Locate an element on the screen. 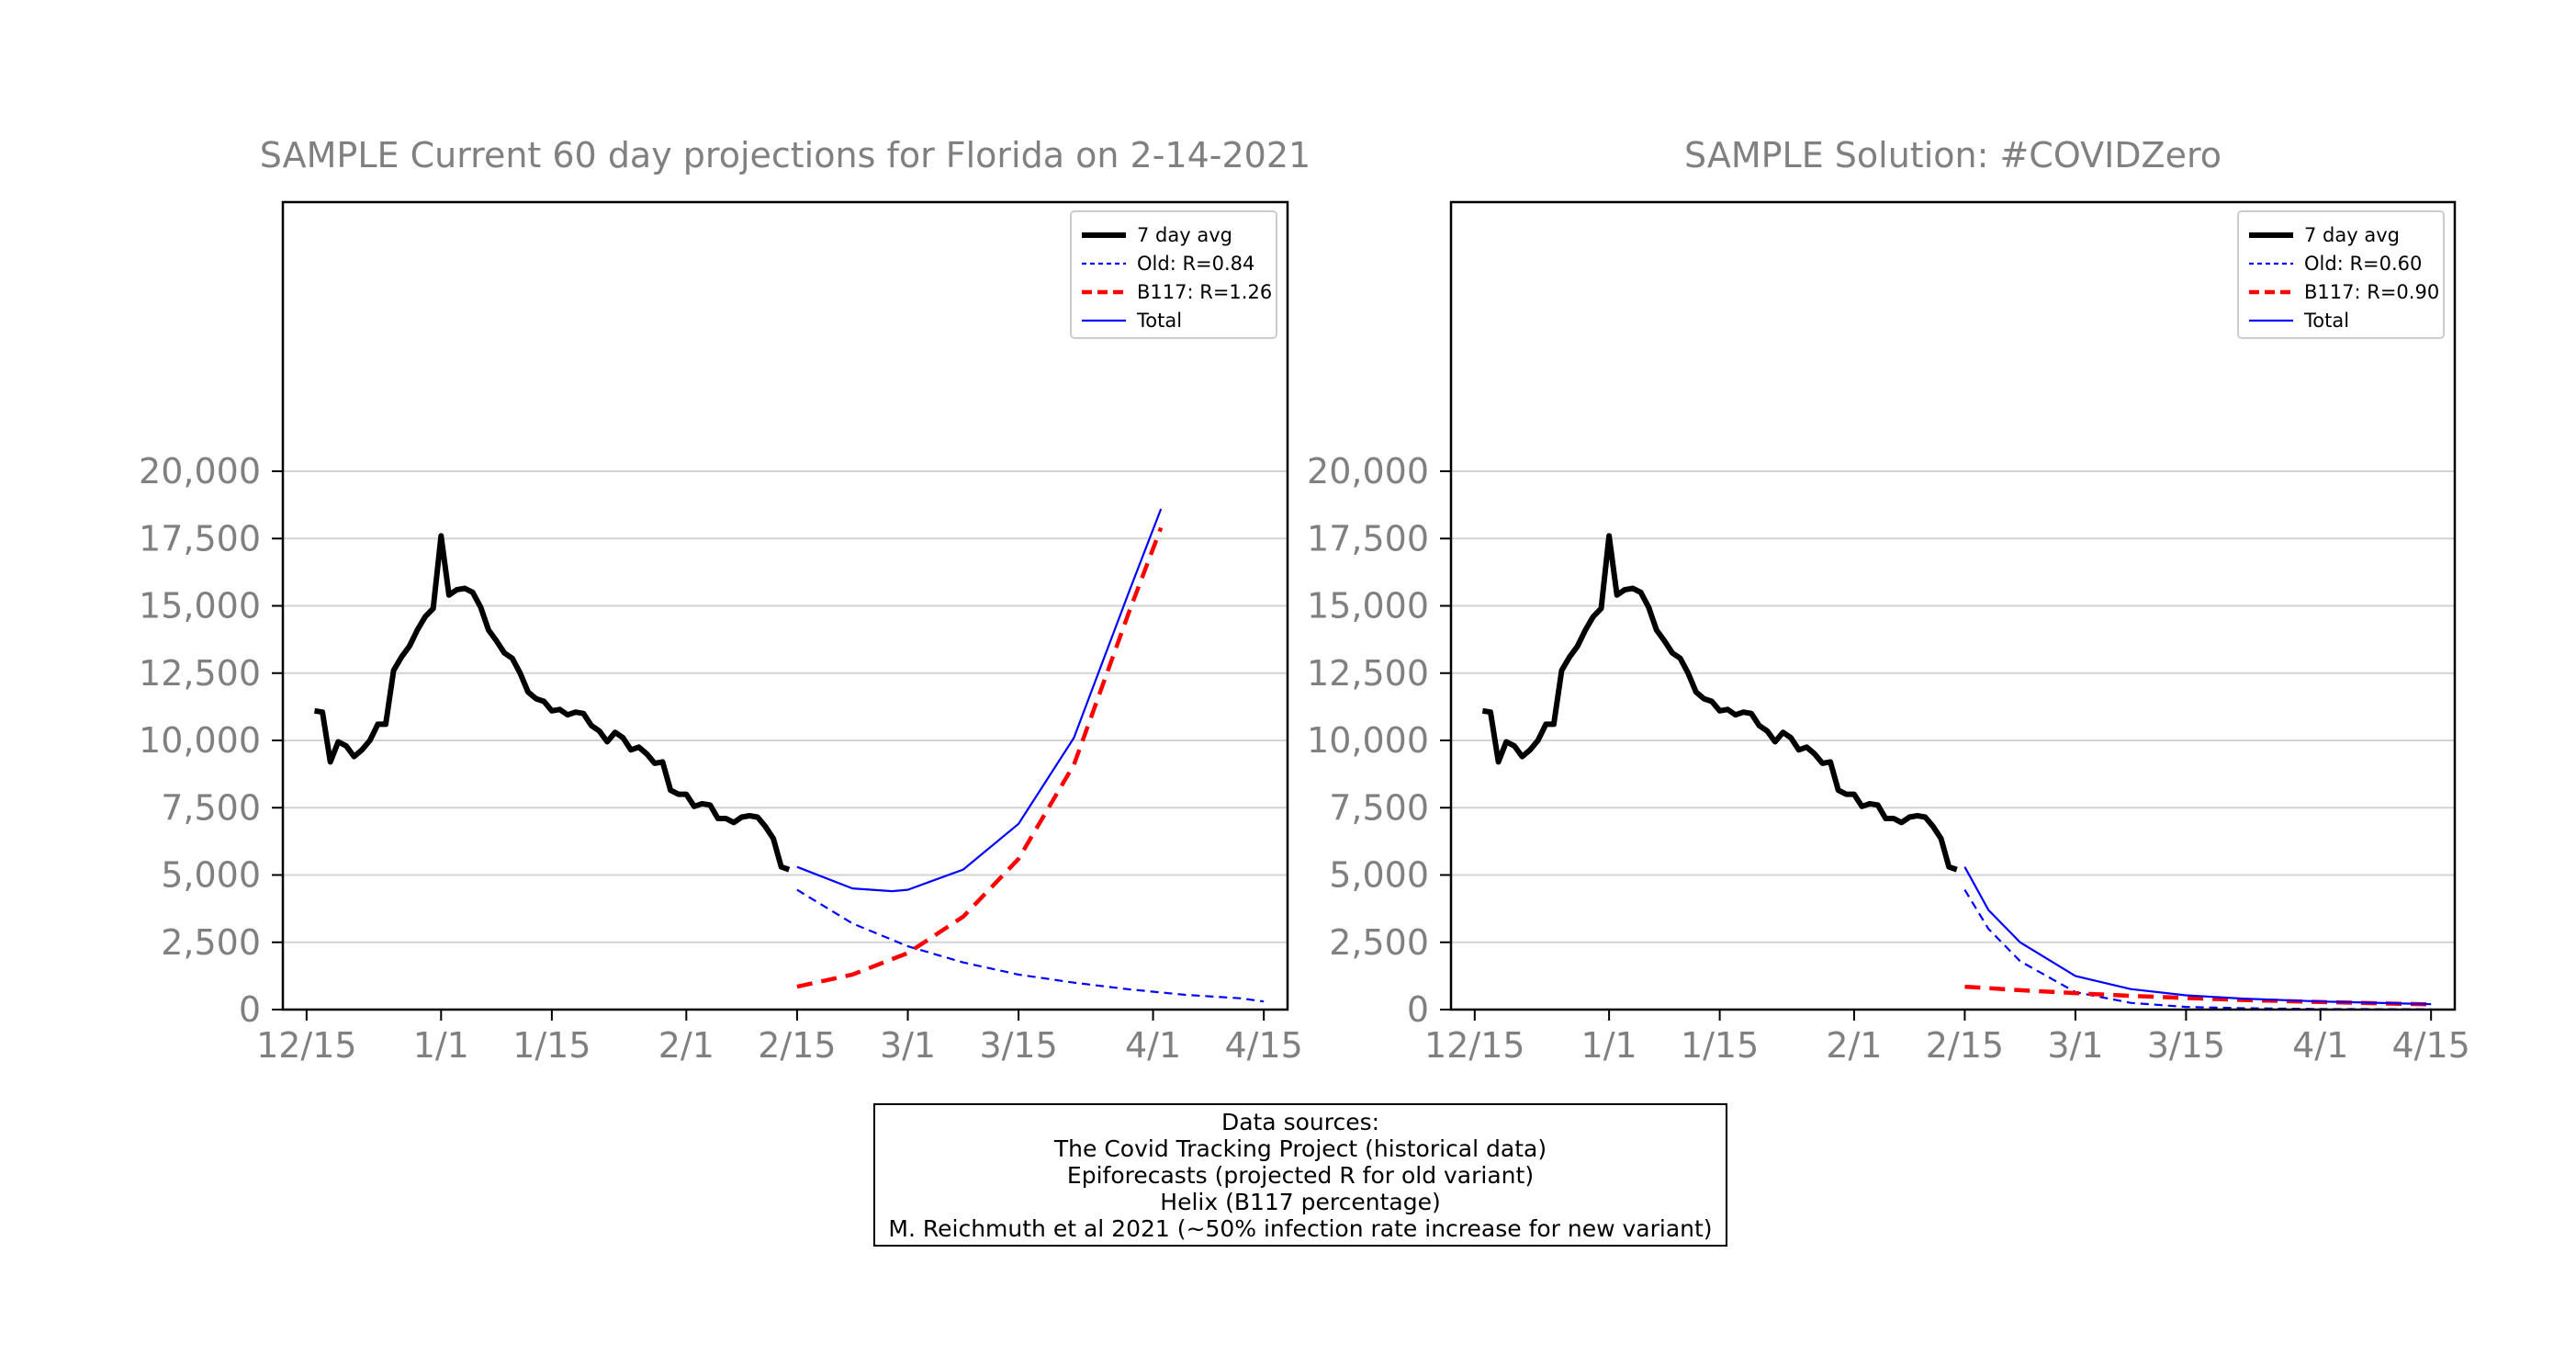 The height and width of the screenshot is (1366, 2576). chart-title: SAMPLE Solution: #COVIDZero is located at coordinates (1953, 155).